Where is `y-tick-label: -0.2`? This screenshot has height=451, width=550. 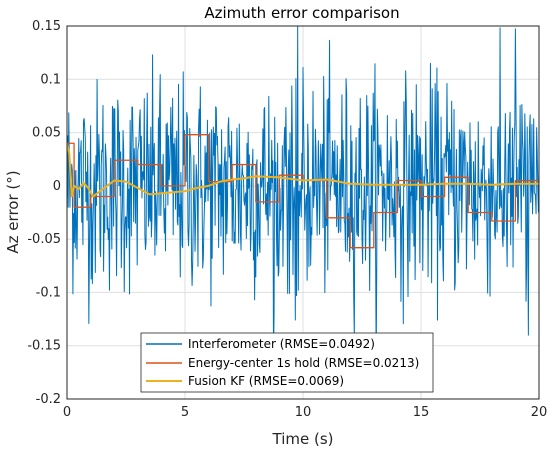 y-tick-label: -0.2 is located at coordinates (48, 399).